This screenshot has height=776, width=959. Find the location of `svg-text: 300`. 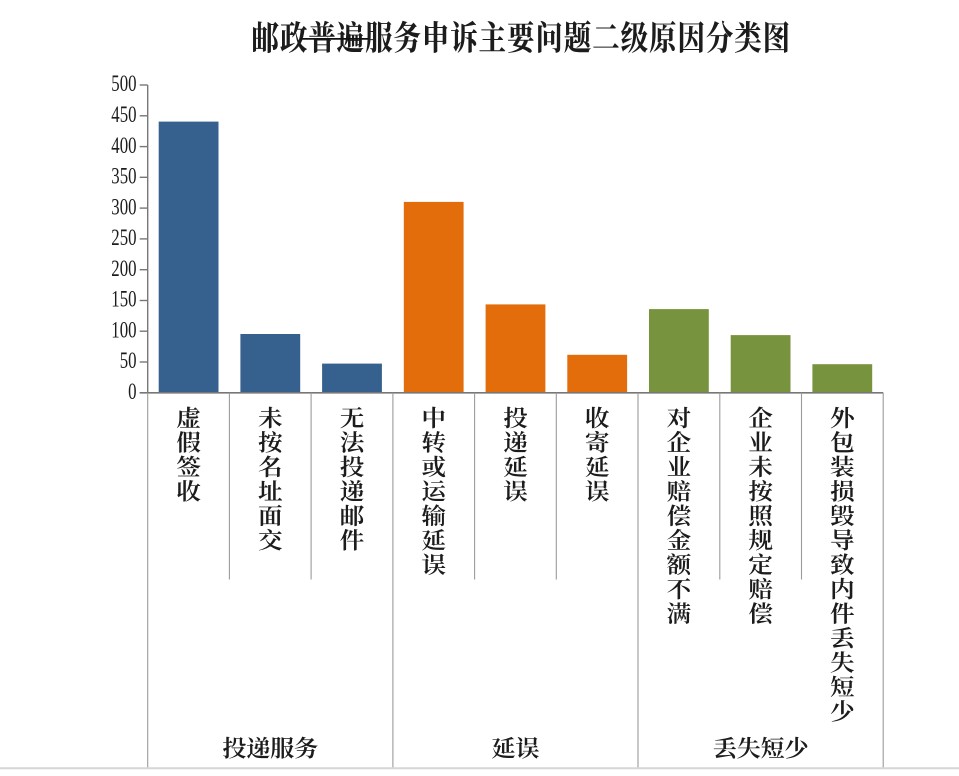

svg-text: 300 is located at coordinates (123, 206).